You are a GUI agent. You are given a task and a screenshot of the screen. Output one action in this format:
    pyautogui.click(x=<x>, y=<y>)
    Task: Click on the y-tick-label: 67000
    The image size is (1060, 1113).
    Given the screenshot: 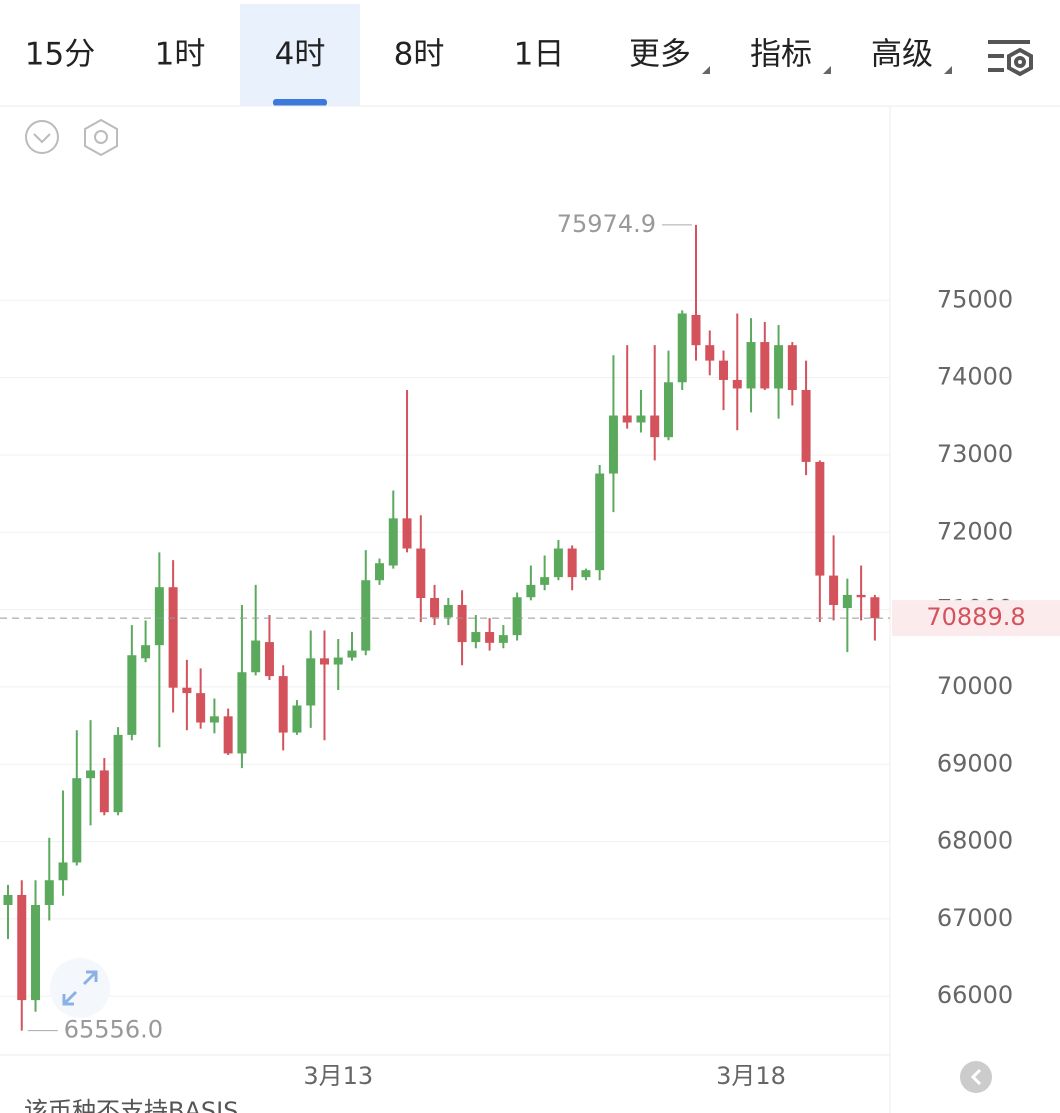 What is the action you would take?
    pyautogui.click(x=975, y=918)
    